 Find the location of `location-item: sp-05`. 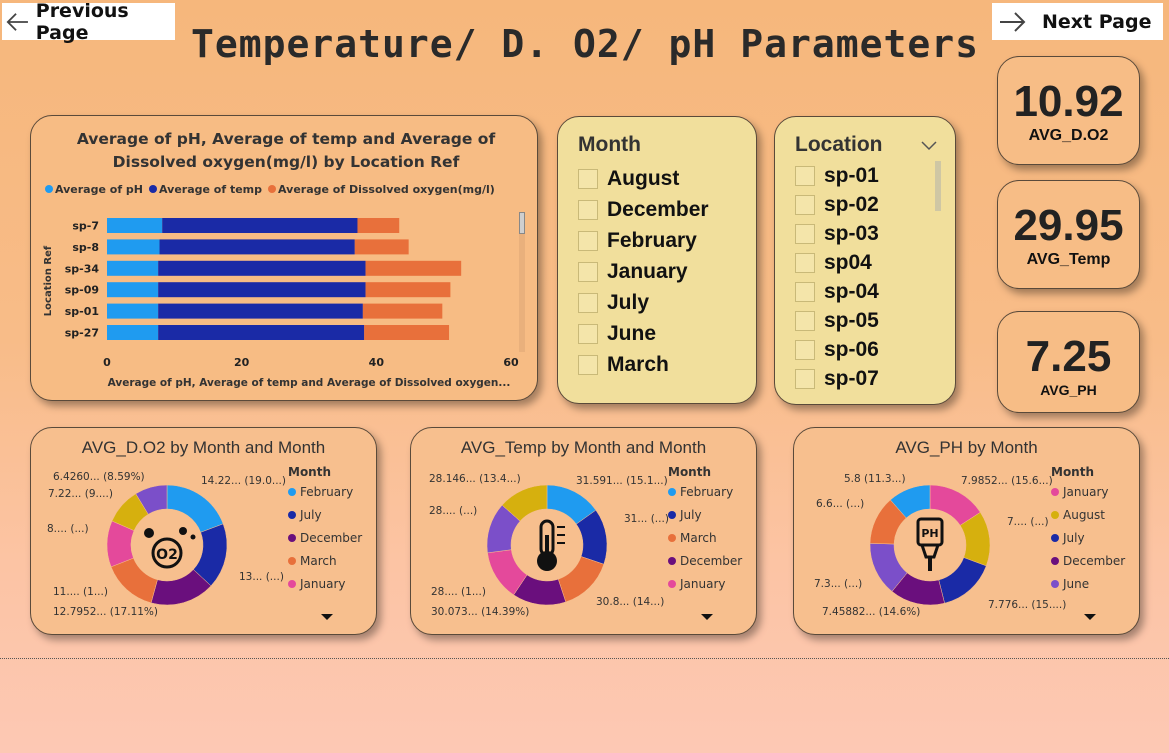

location-item: sp-05 is located at coordinates (837, 321).